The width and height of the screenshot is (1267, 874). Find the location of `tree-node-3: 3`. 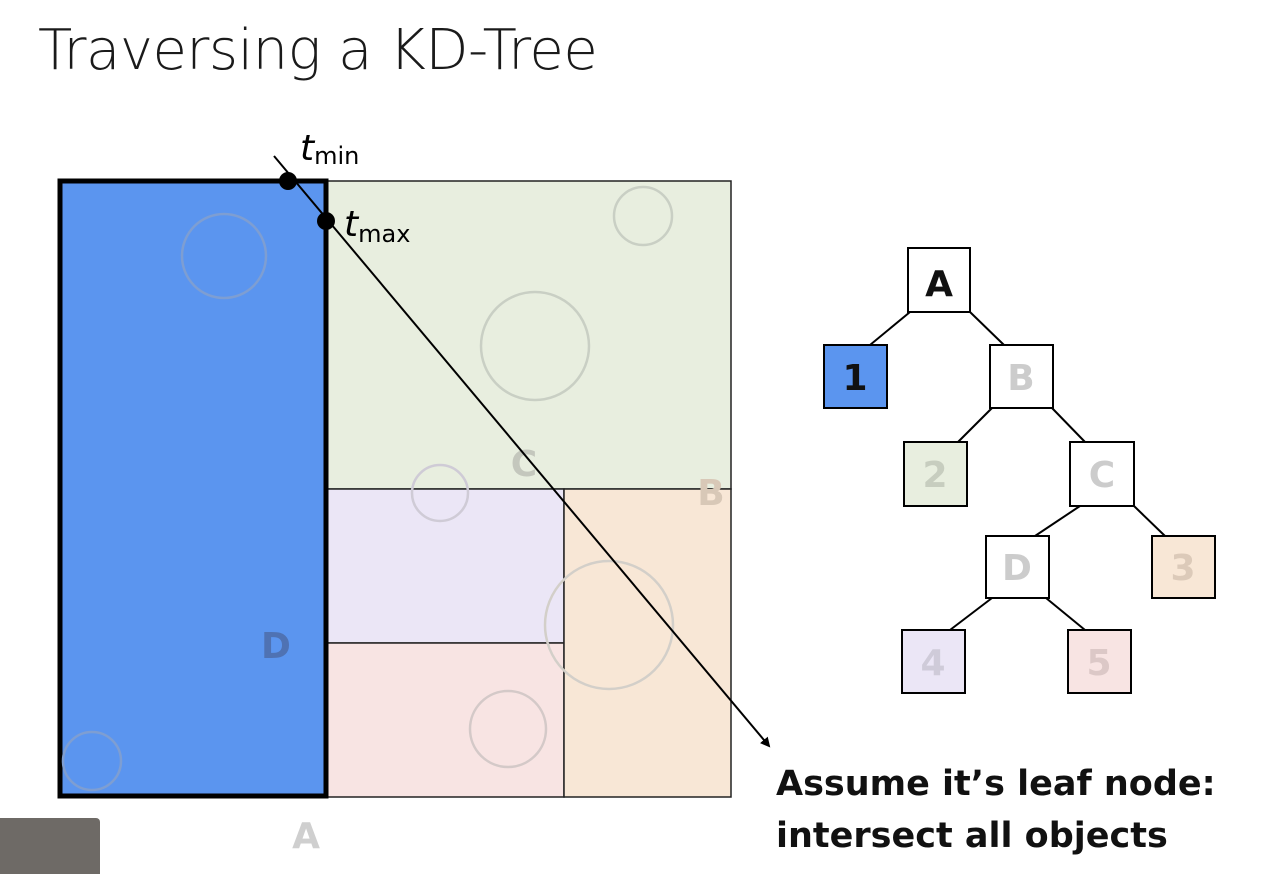

tree-node-3: 3 is located at coordinates (1183, 567).